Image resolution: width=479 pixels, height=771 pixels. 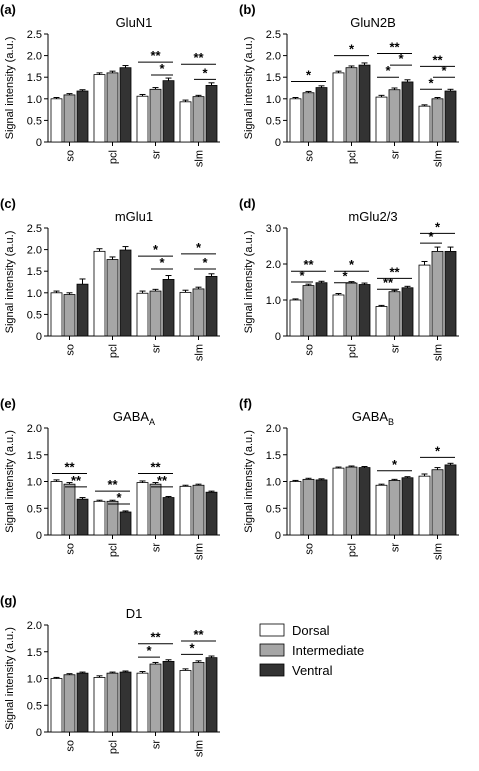 I want to click on panel-label: (b), so click(x=247, y=9).